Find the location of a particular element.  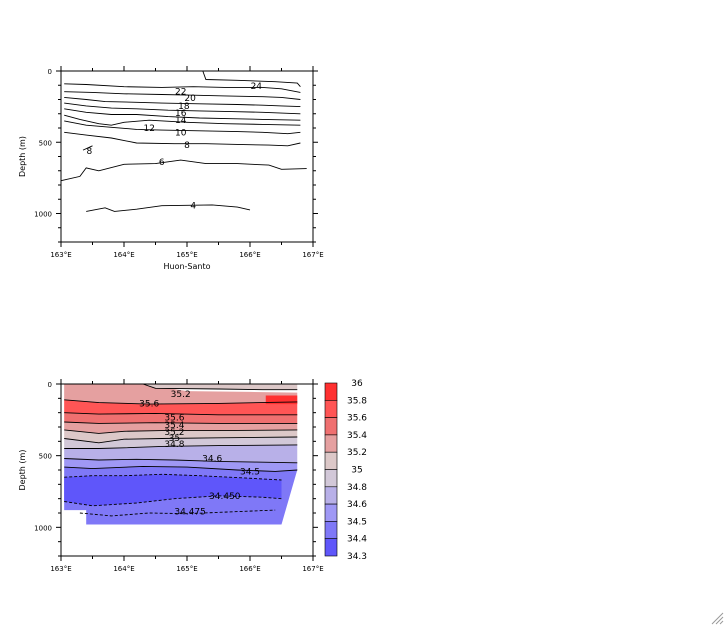

top-contour-label: 18 is located at coordinates (184, 107).